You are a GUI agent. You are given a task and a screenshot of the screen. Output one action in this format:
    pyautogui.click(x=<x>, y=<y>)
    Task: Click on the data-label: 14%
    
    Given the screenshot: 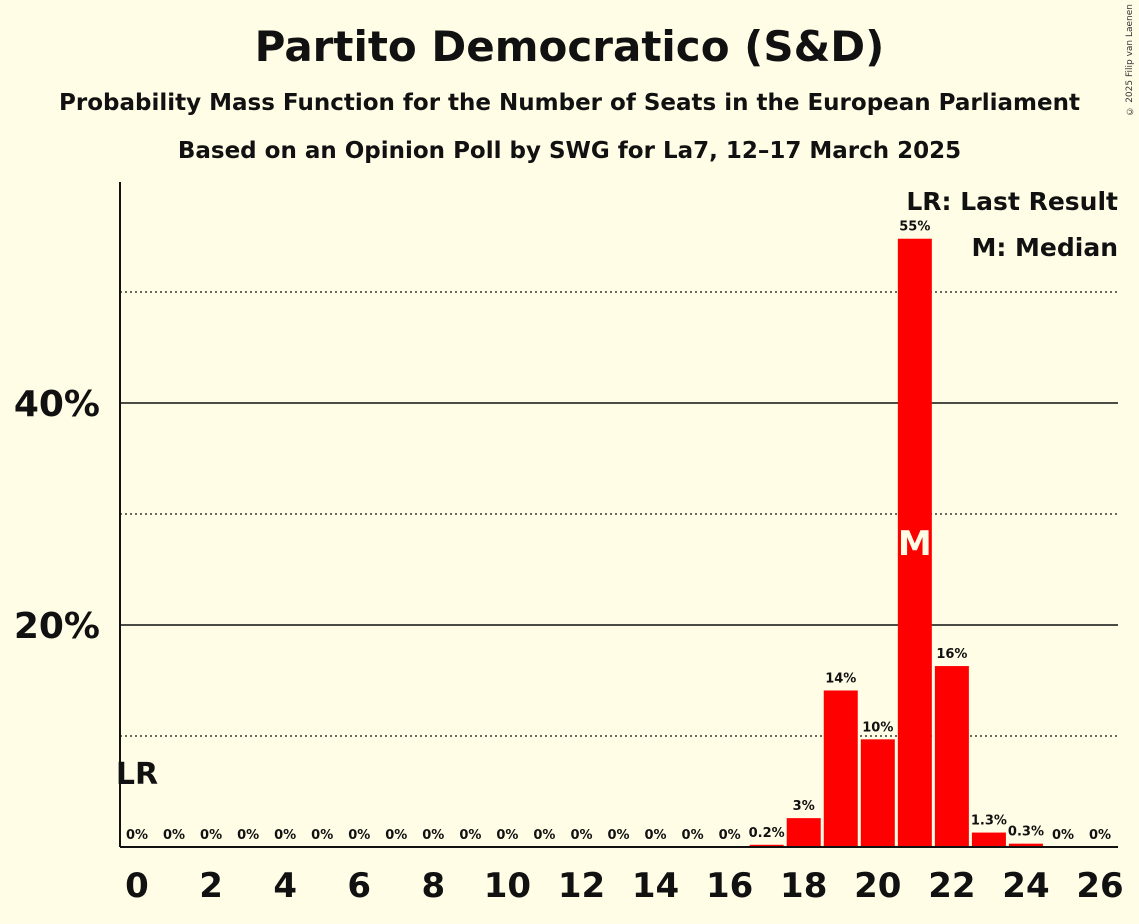 What is the action you would take?
    pyautogui.click(x=840, y=678)
    